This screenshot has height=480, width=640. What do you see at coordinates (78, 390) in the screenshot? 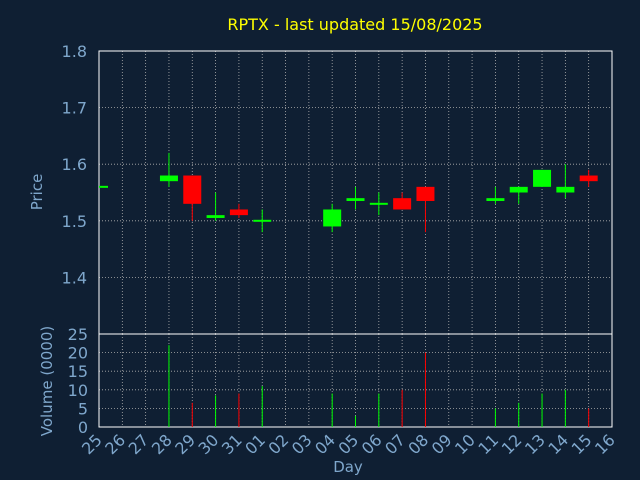
I see `volume-tick-label: 10` at bounding box center [78, 390].